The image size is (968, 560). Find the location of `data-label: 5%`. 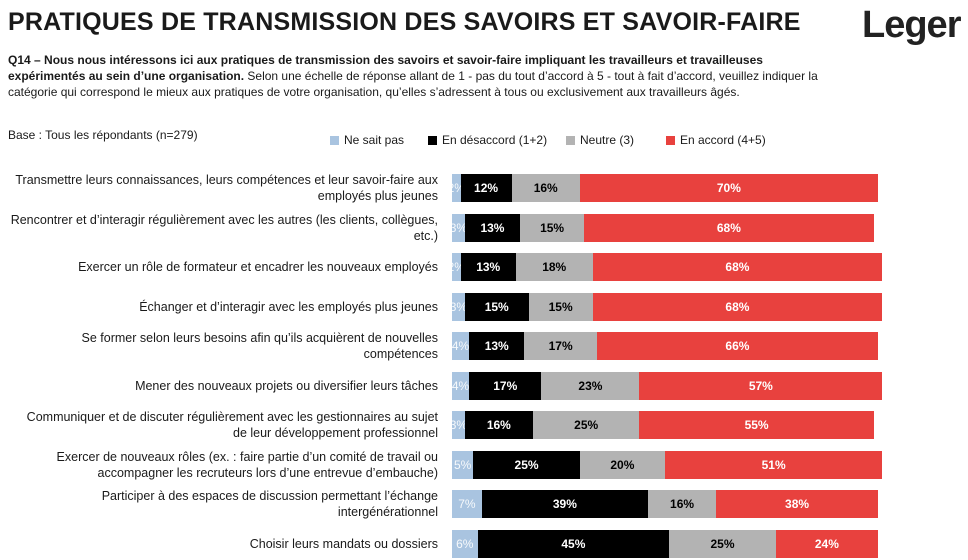

data-label: 5% is located at coordinates (462, 464).